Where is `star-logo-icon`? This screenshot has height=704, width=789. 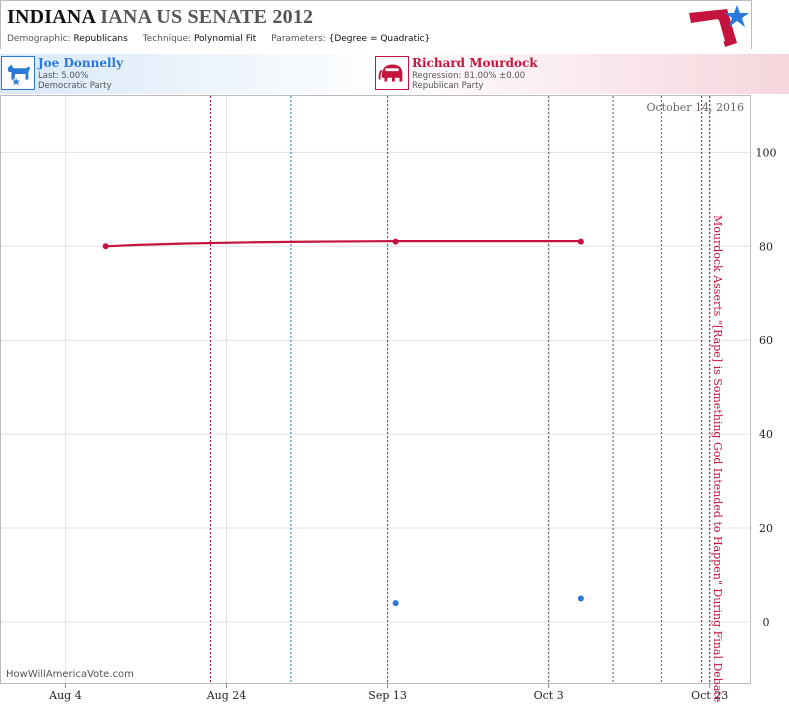
star-logo-icon is located at coordinates (719, 26).